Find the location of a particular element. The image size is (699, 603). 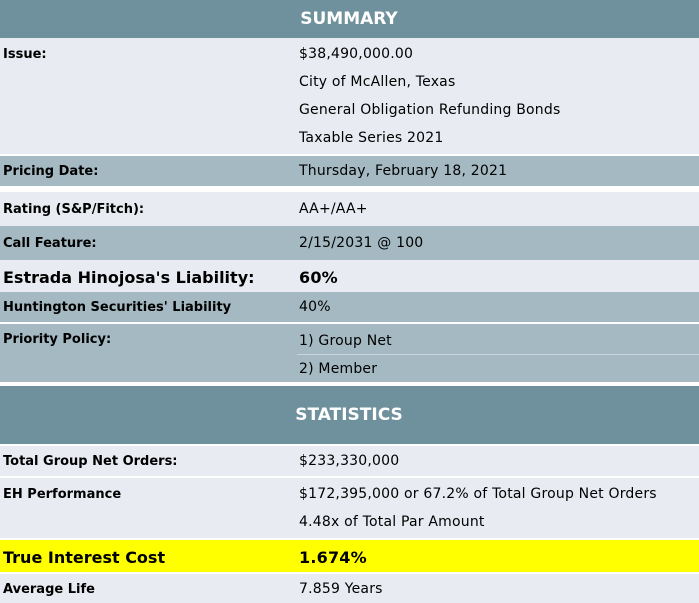

summary-header: SUMMARY is located at coordinates (349, 19).